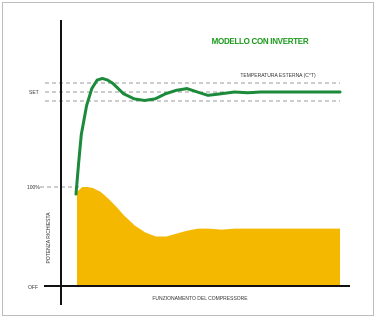 Image resolution: width=378 pixels, height=320 pixels. Describe the element at coordinates (33, 188) in the screenshot. I see `tick-label-100: 100%` at that location.